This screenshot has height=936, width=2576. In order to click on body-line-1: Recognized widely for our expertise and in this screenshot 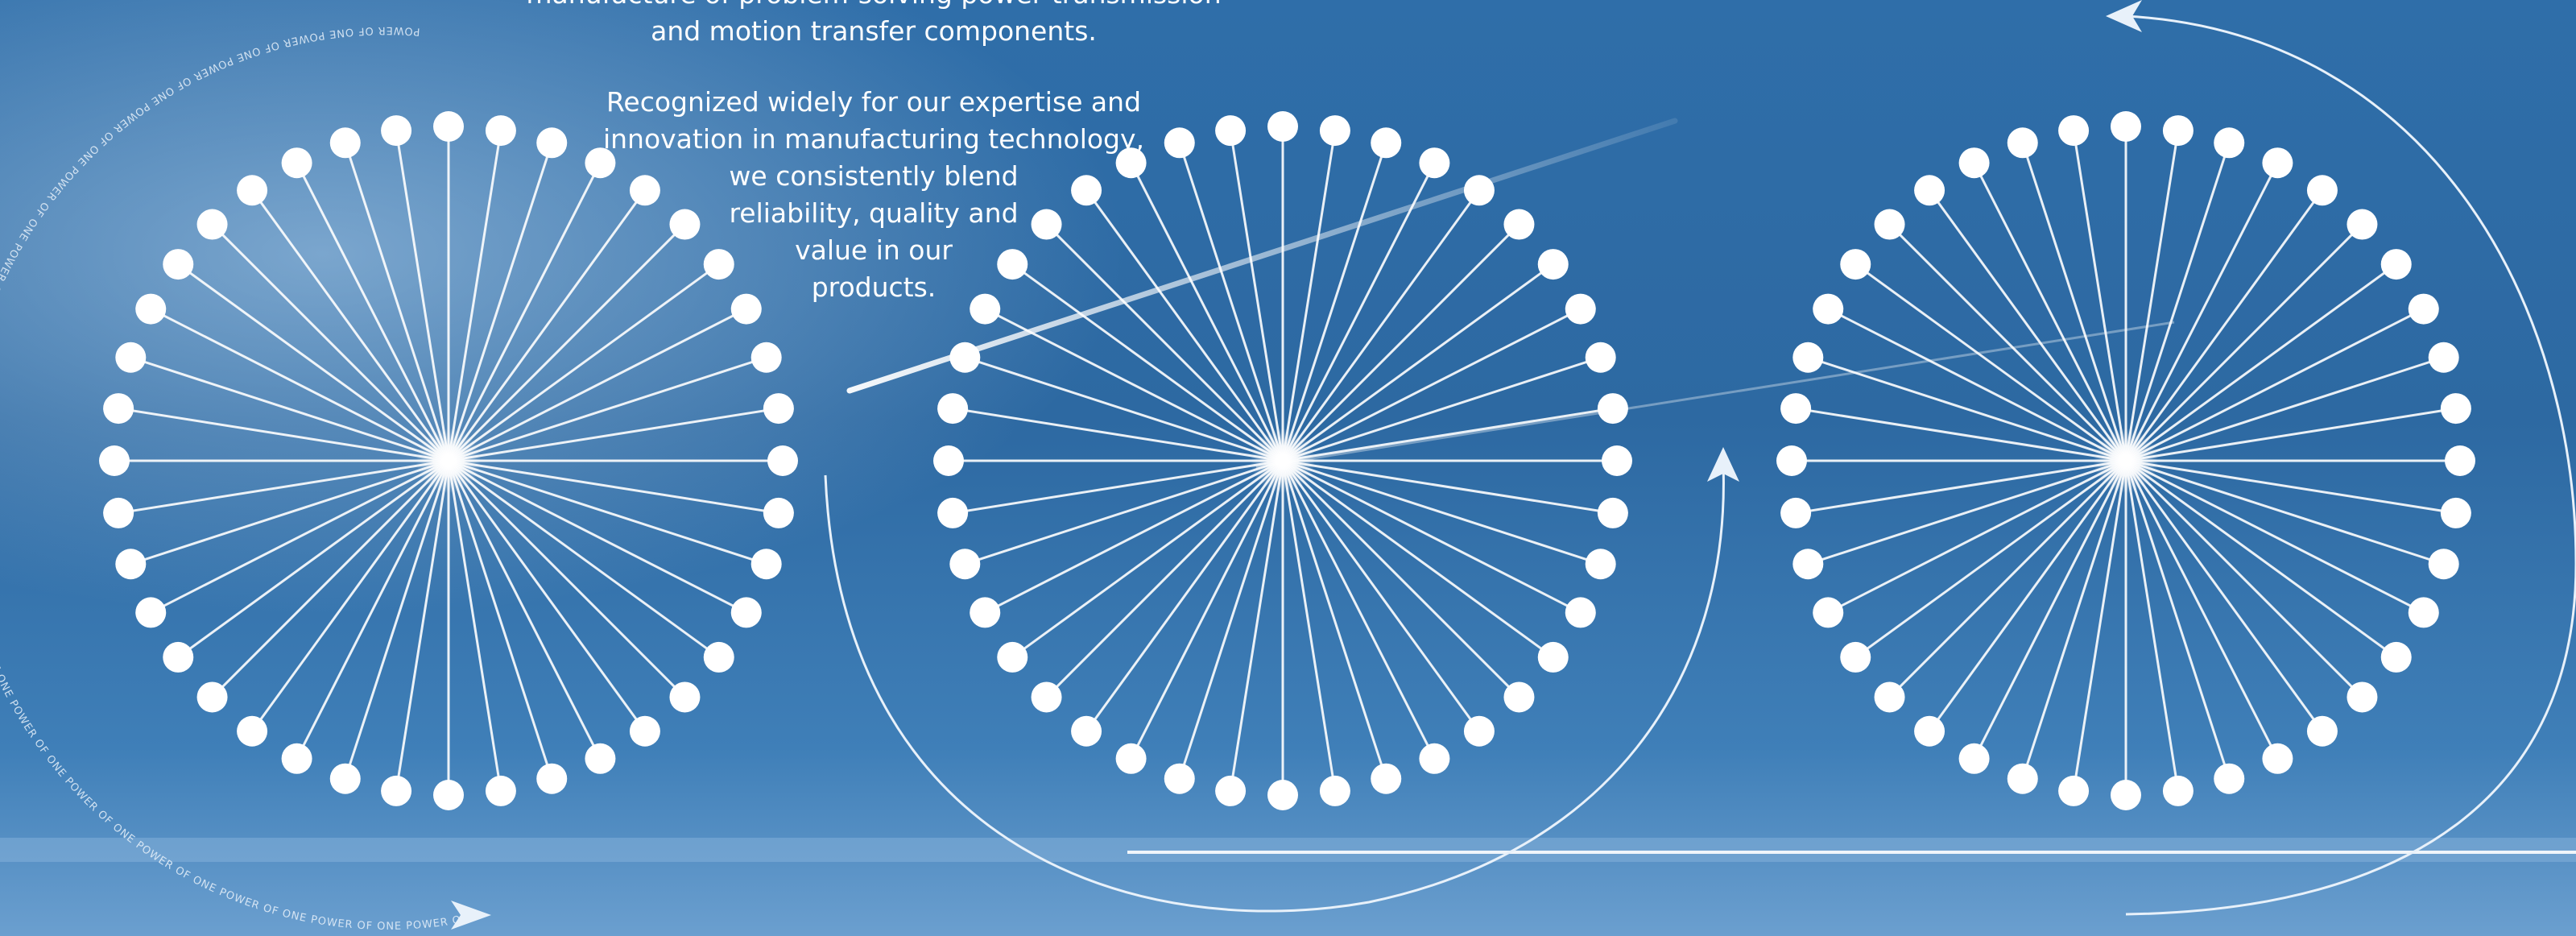, I will do `click(874, 102)`.